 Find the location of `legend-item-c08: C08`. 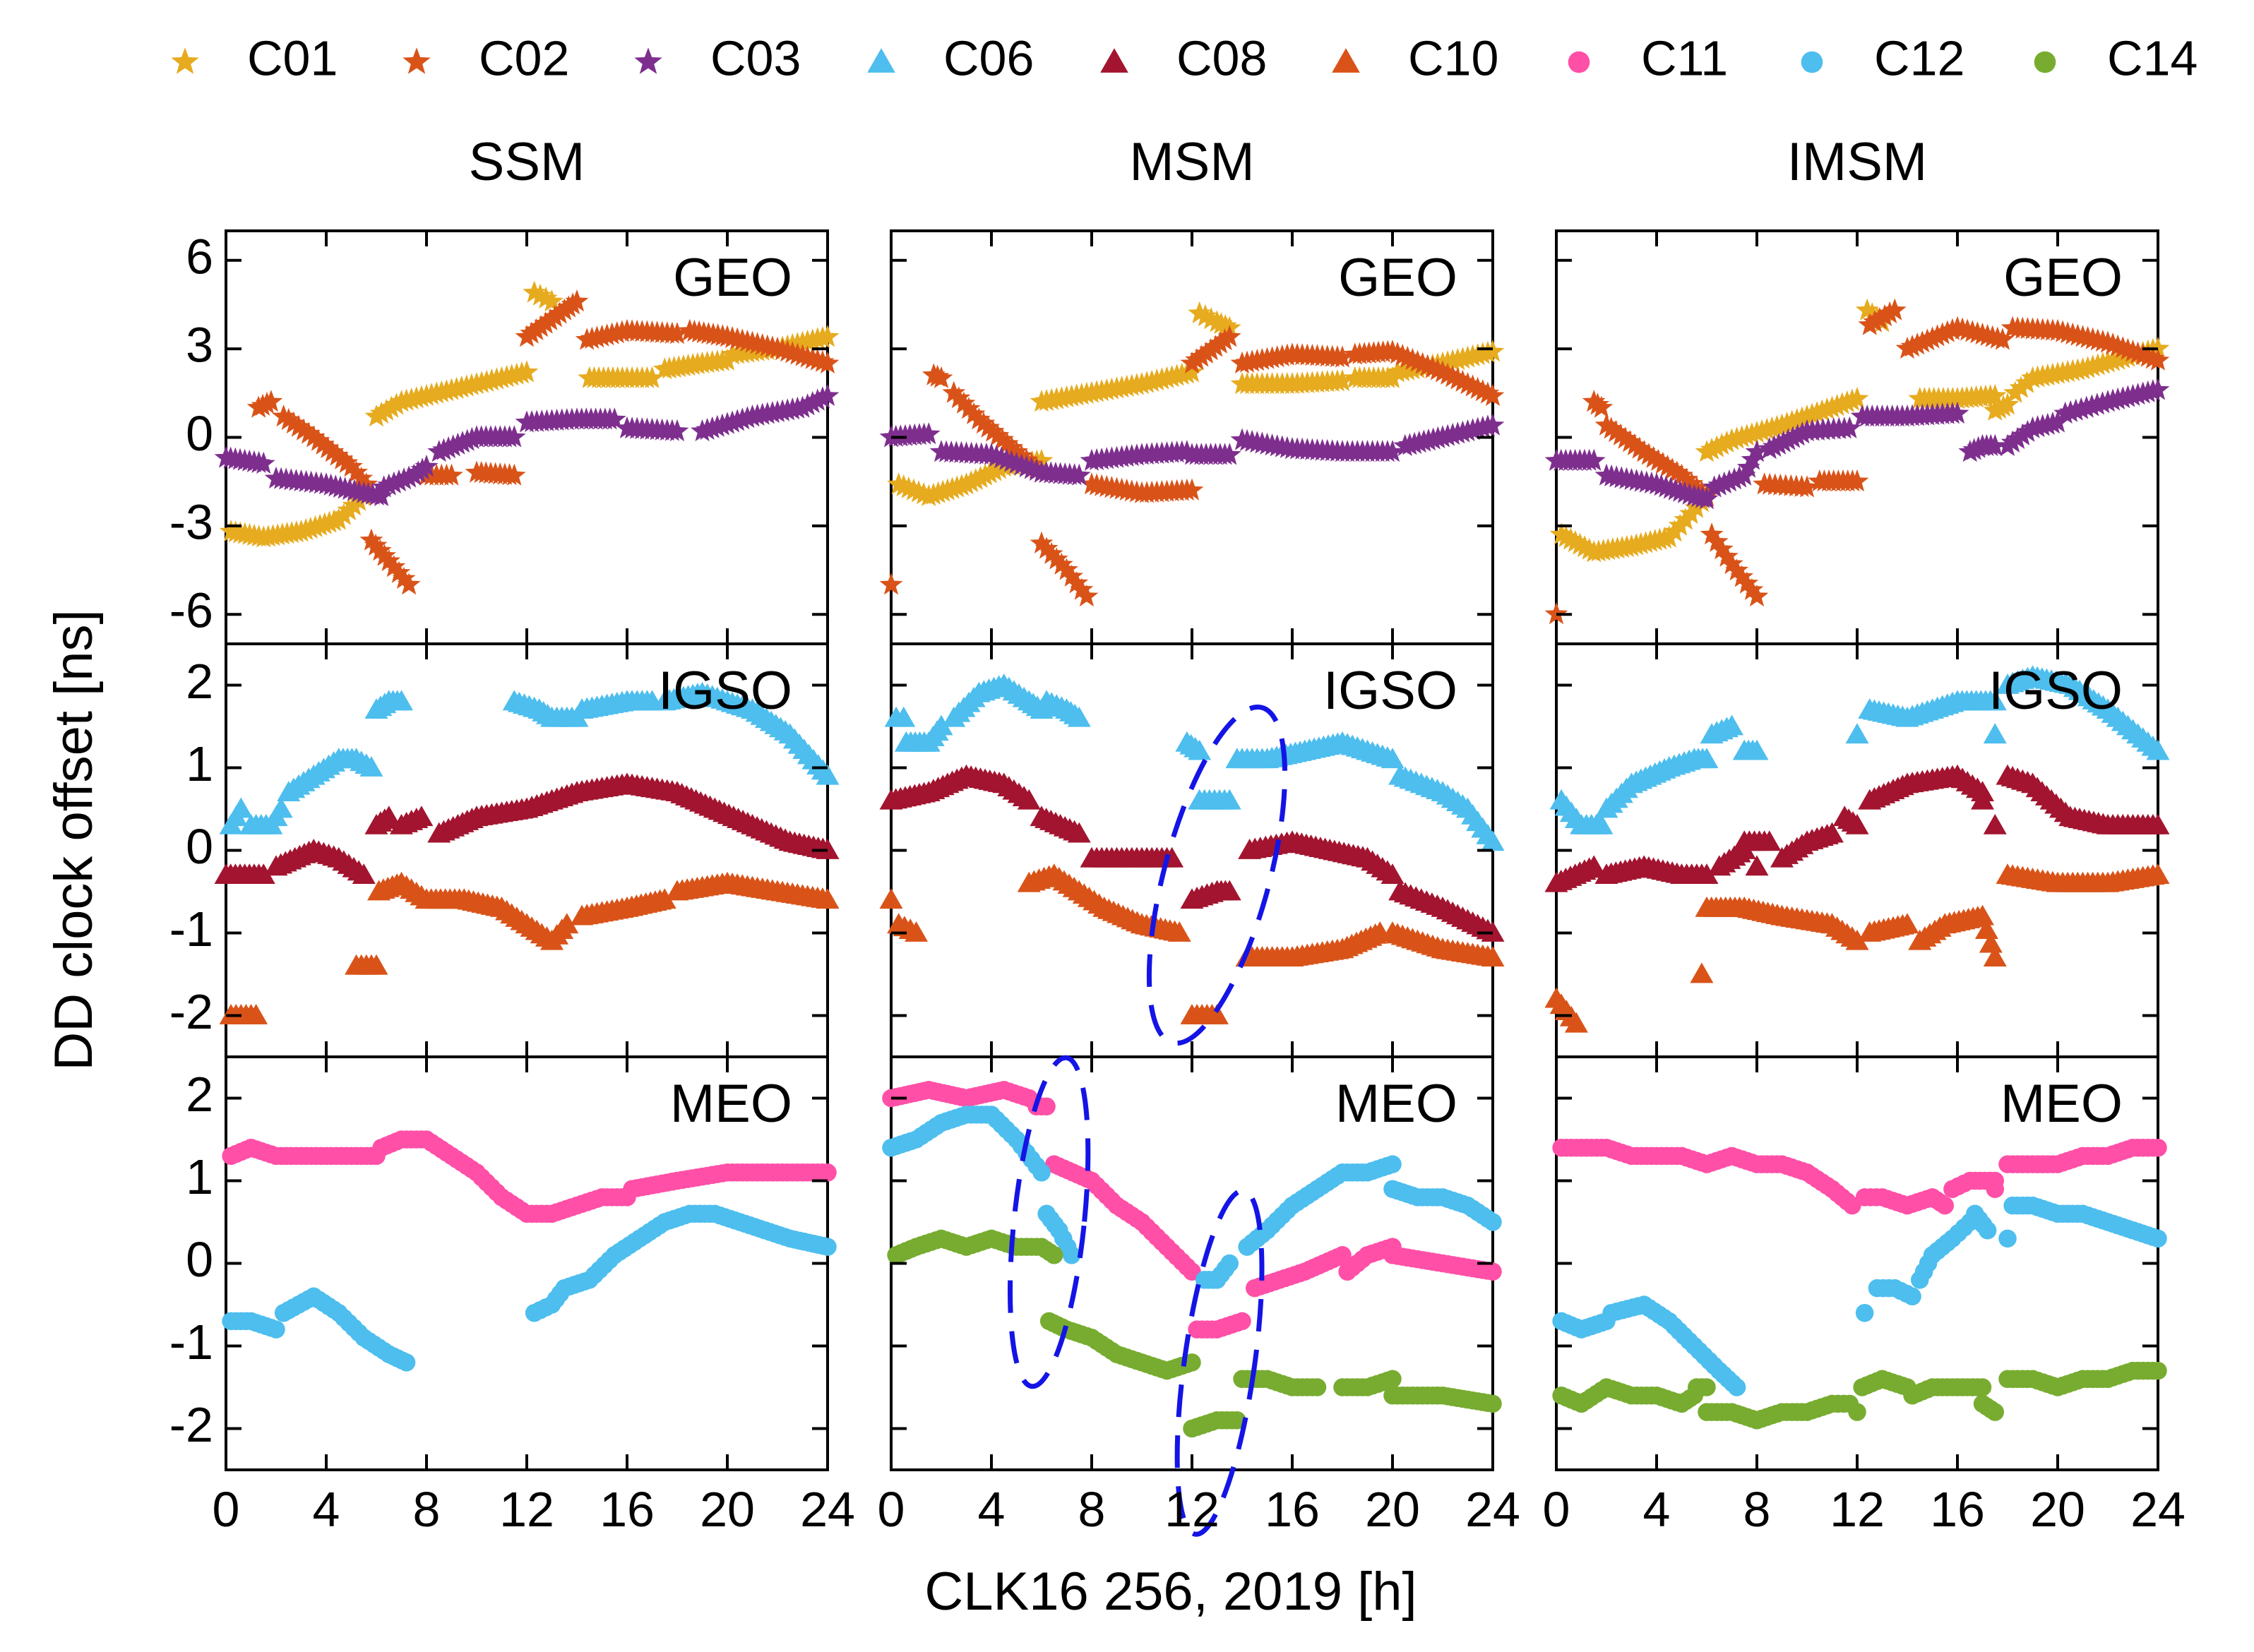

legend-item-c08: C08 is located at coordinates (1183, 57).